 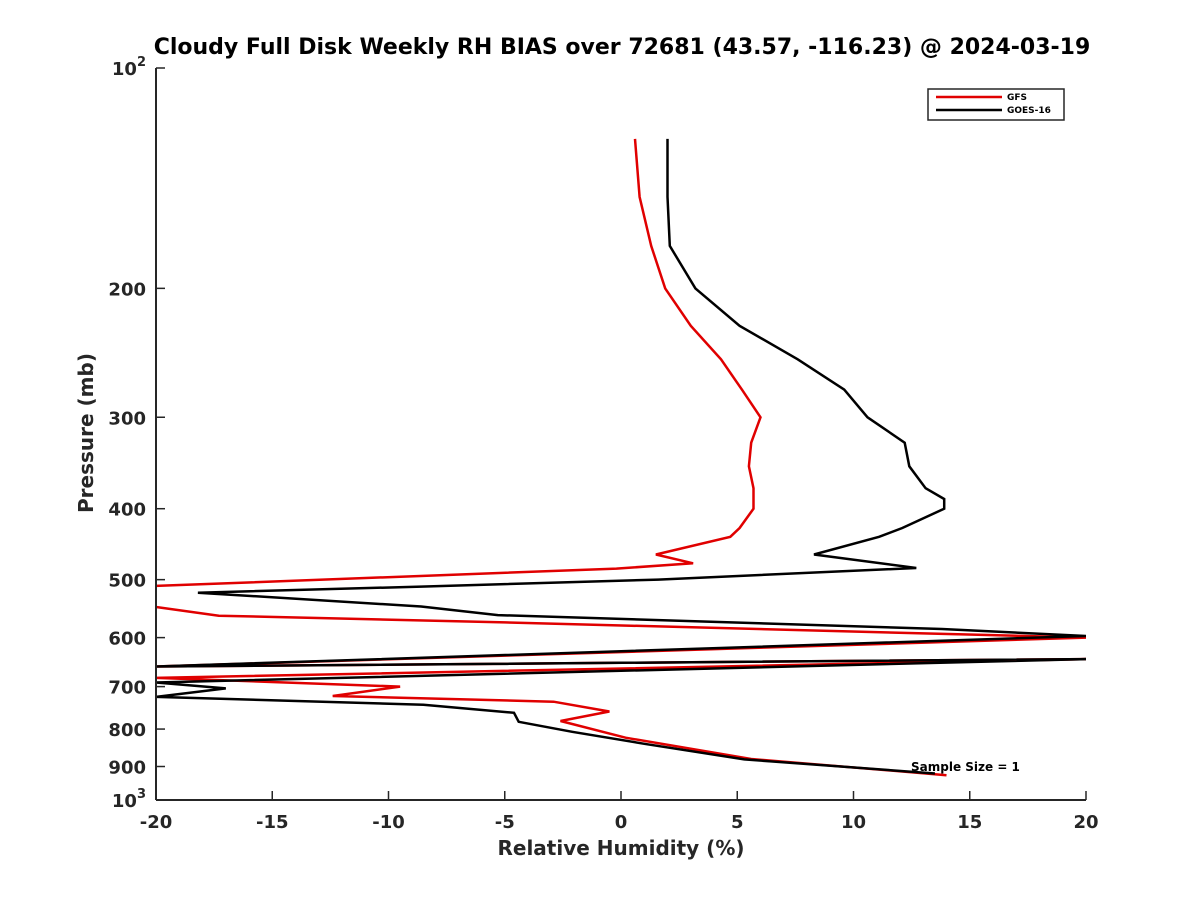 I want to click on x-tick-label: 0, so click(x=621, y=822).